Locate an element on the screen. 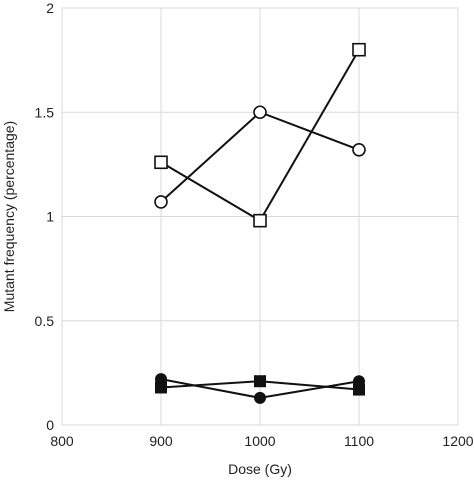  y-tick-label: 0.5 is located at coordinates (45, 321).